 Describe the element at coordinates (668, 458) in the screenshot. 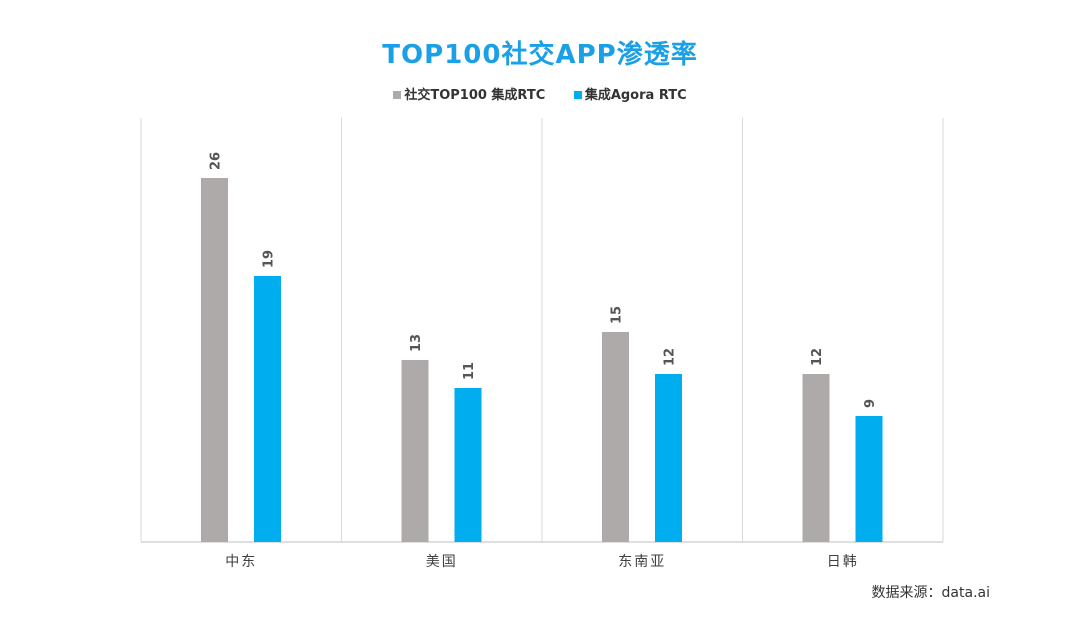

I see `bar-东南亚-series-2` at that location.